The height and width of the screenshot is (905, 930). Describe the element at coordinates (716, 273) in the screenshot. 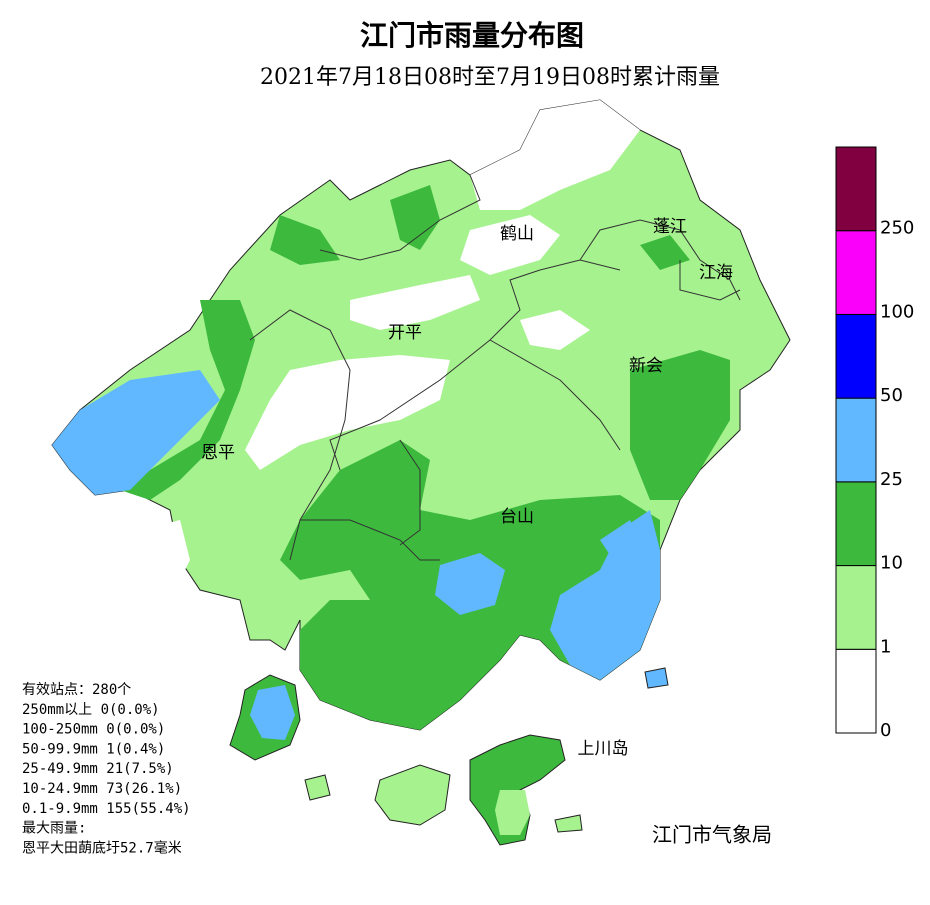

I see `place-label: 江海` at that location.